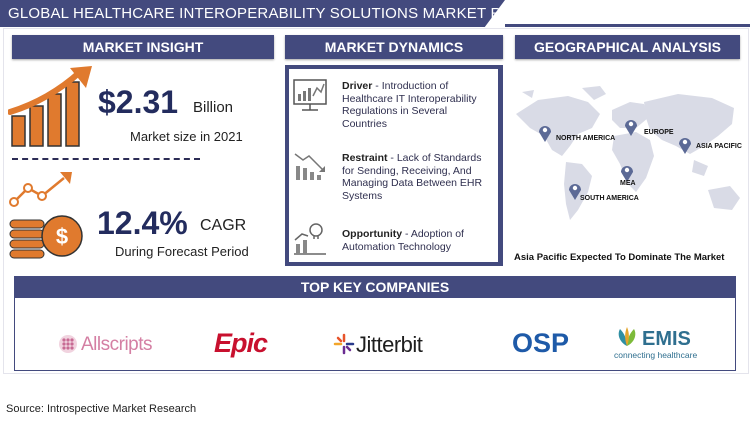 This screenshot has height=422, width=750. What do you see at coordinates (545, 134) in the screenshot?
I see `north-america-pin-icon` at bounding box center [545, 134].